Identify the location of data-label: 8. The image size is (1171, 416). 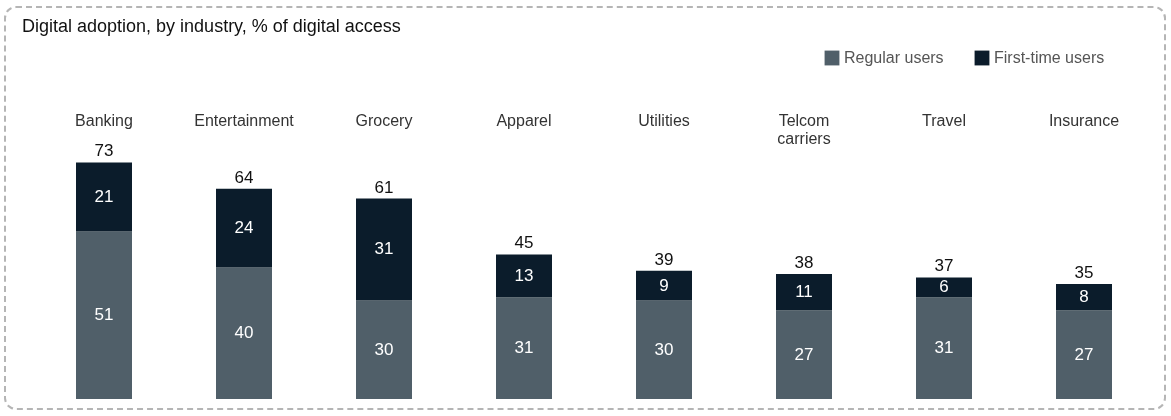
(1084, 297).